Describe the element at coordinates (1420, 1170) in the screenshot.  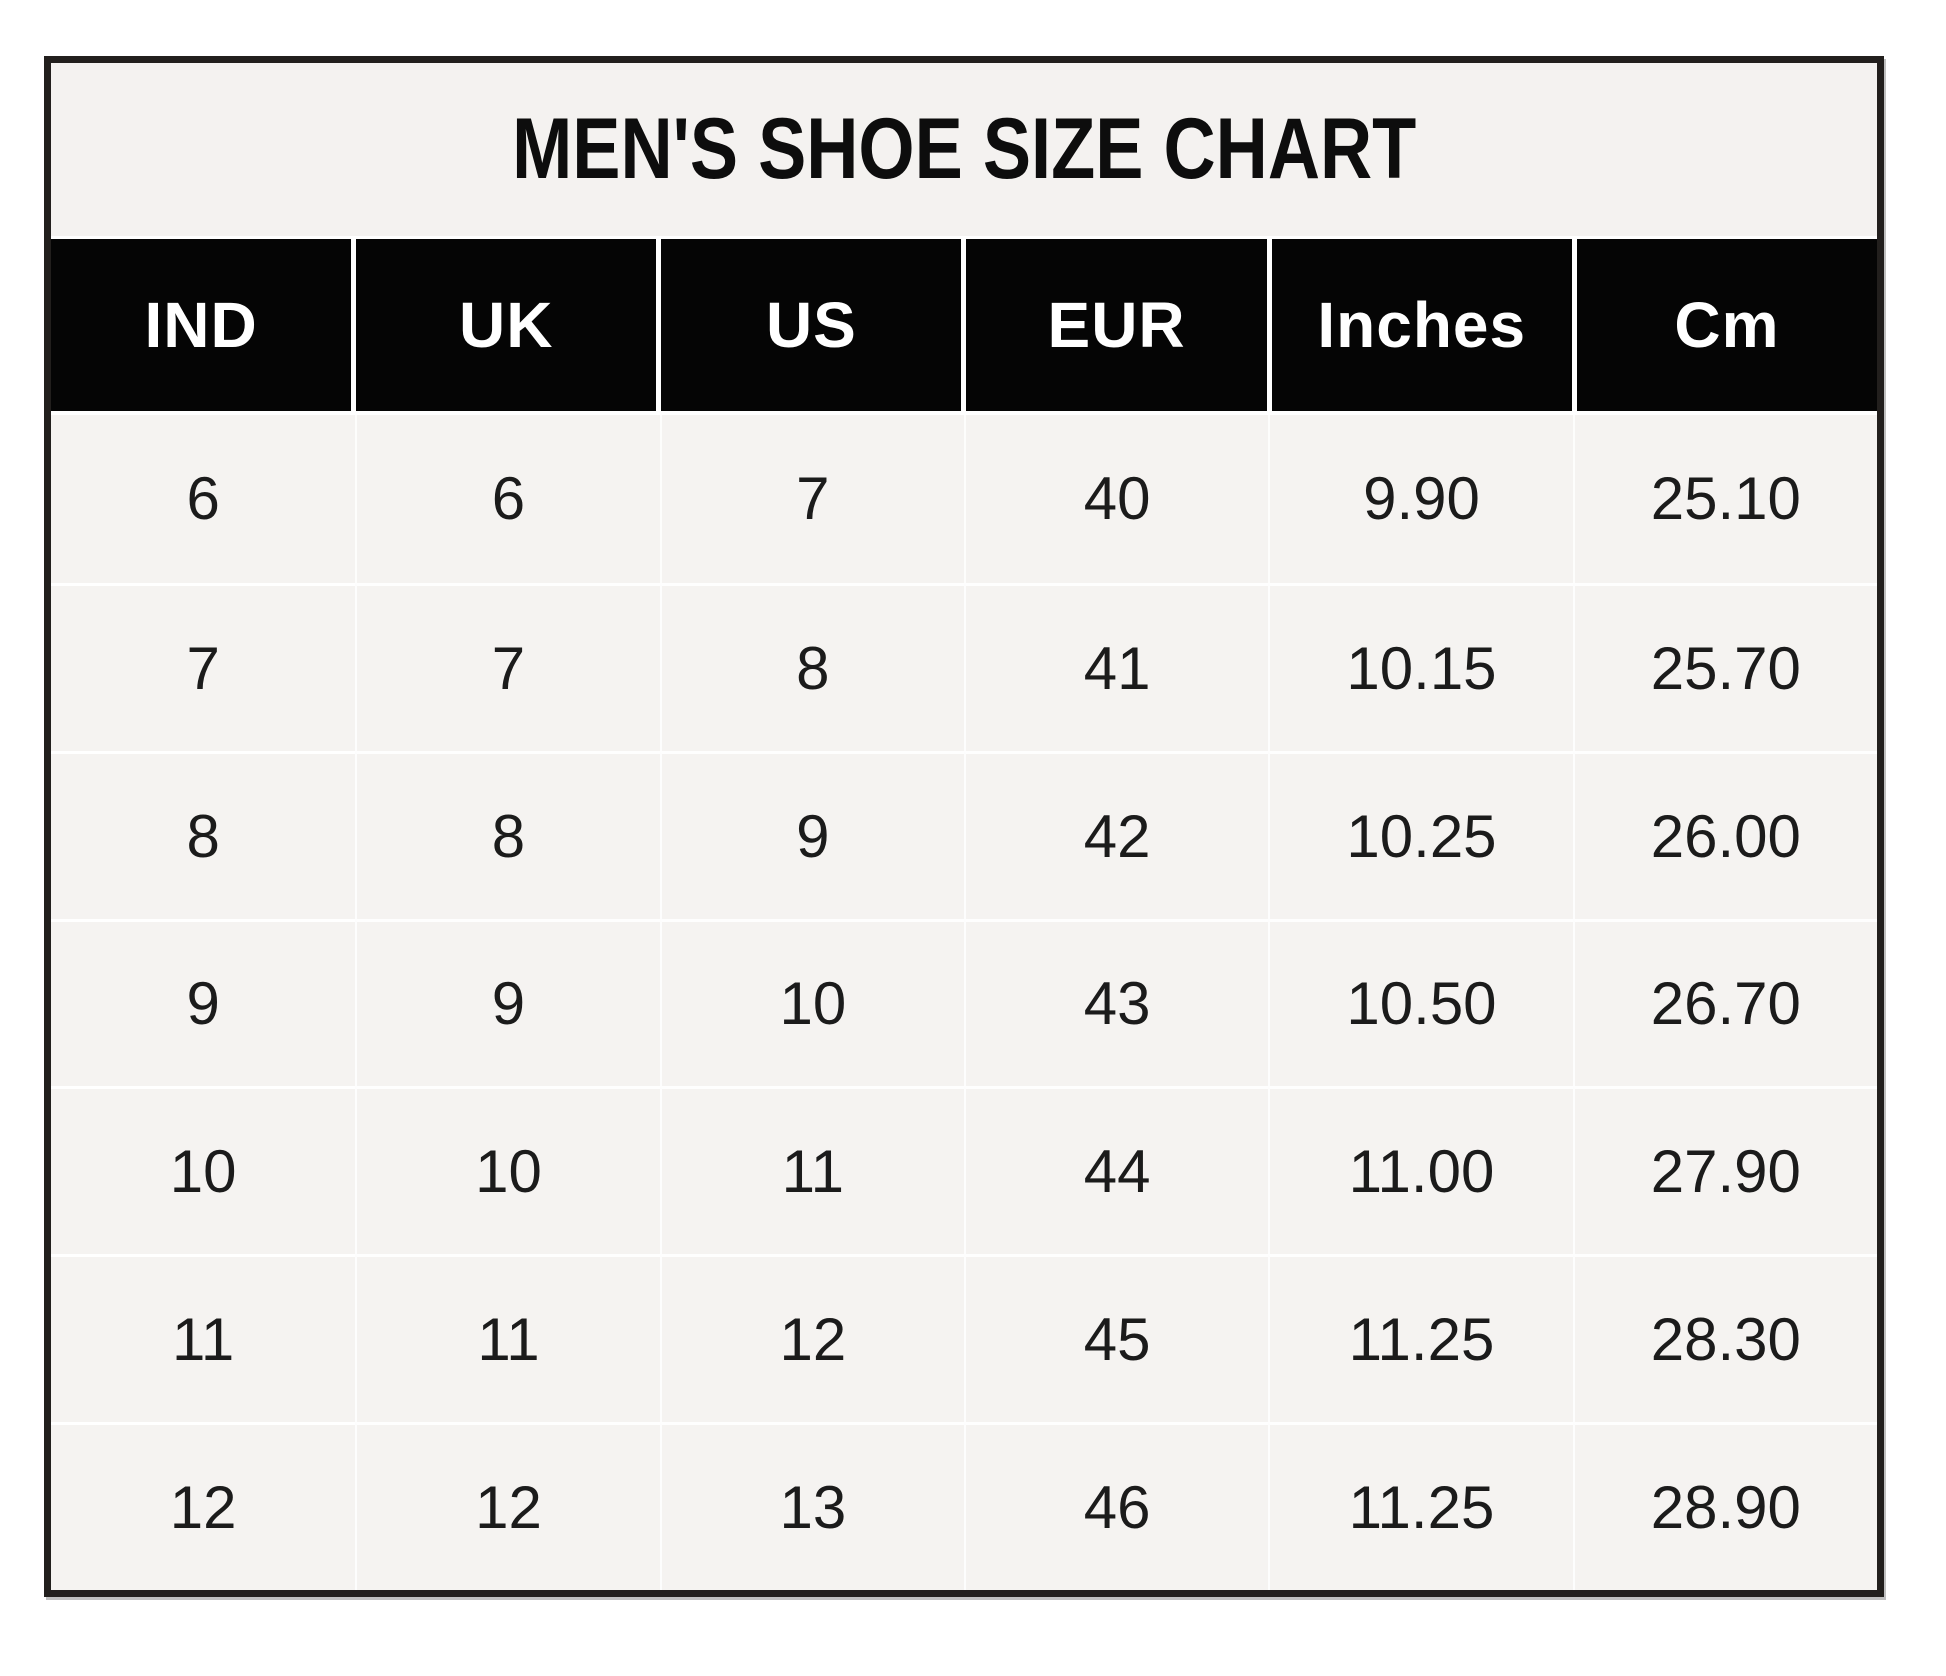
I see `cell-row5-inches: 11.00` at that location.